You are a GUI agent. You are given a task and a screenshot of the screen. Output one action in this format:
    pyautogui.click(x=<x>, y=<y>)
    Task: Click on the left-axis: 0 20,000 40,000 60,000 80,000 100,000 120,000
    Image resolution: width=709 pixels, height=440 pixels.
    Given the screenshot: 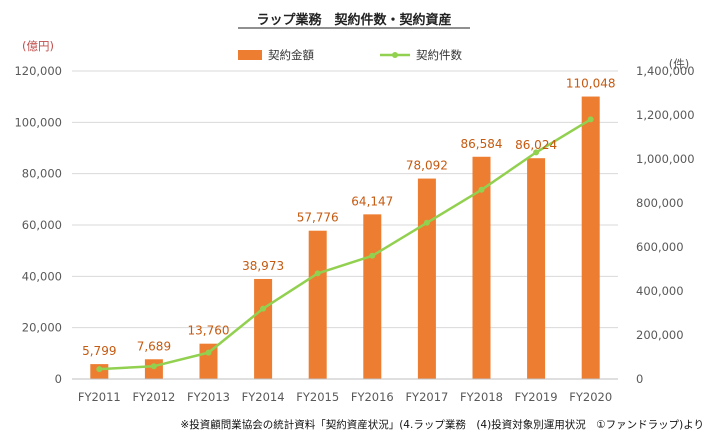 What is the action you would take?
    pyautogui.click(x=38, y=225)
    